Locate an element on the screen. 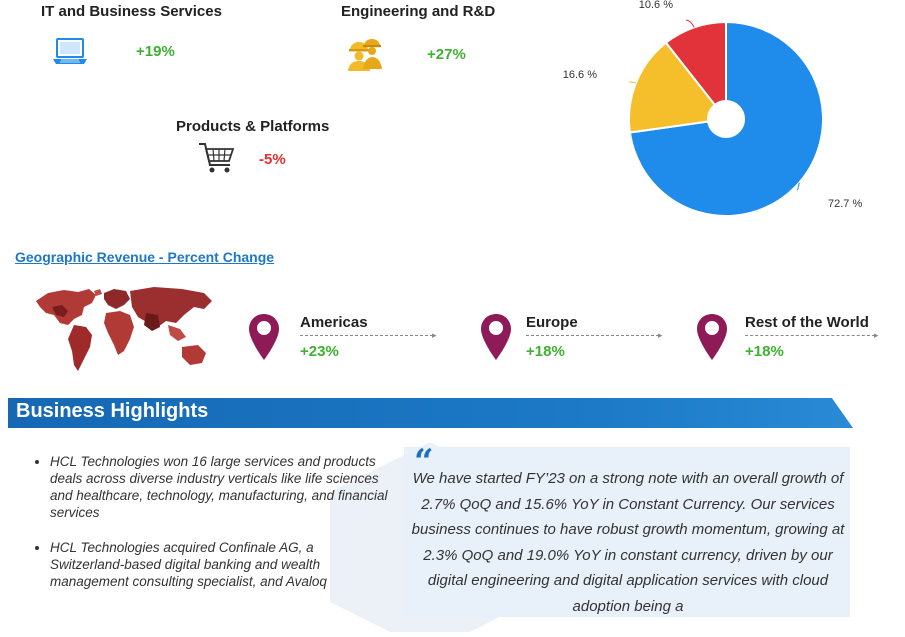  region-divider-europe is located at coordinates (592, 335).